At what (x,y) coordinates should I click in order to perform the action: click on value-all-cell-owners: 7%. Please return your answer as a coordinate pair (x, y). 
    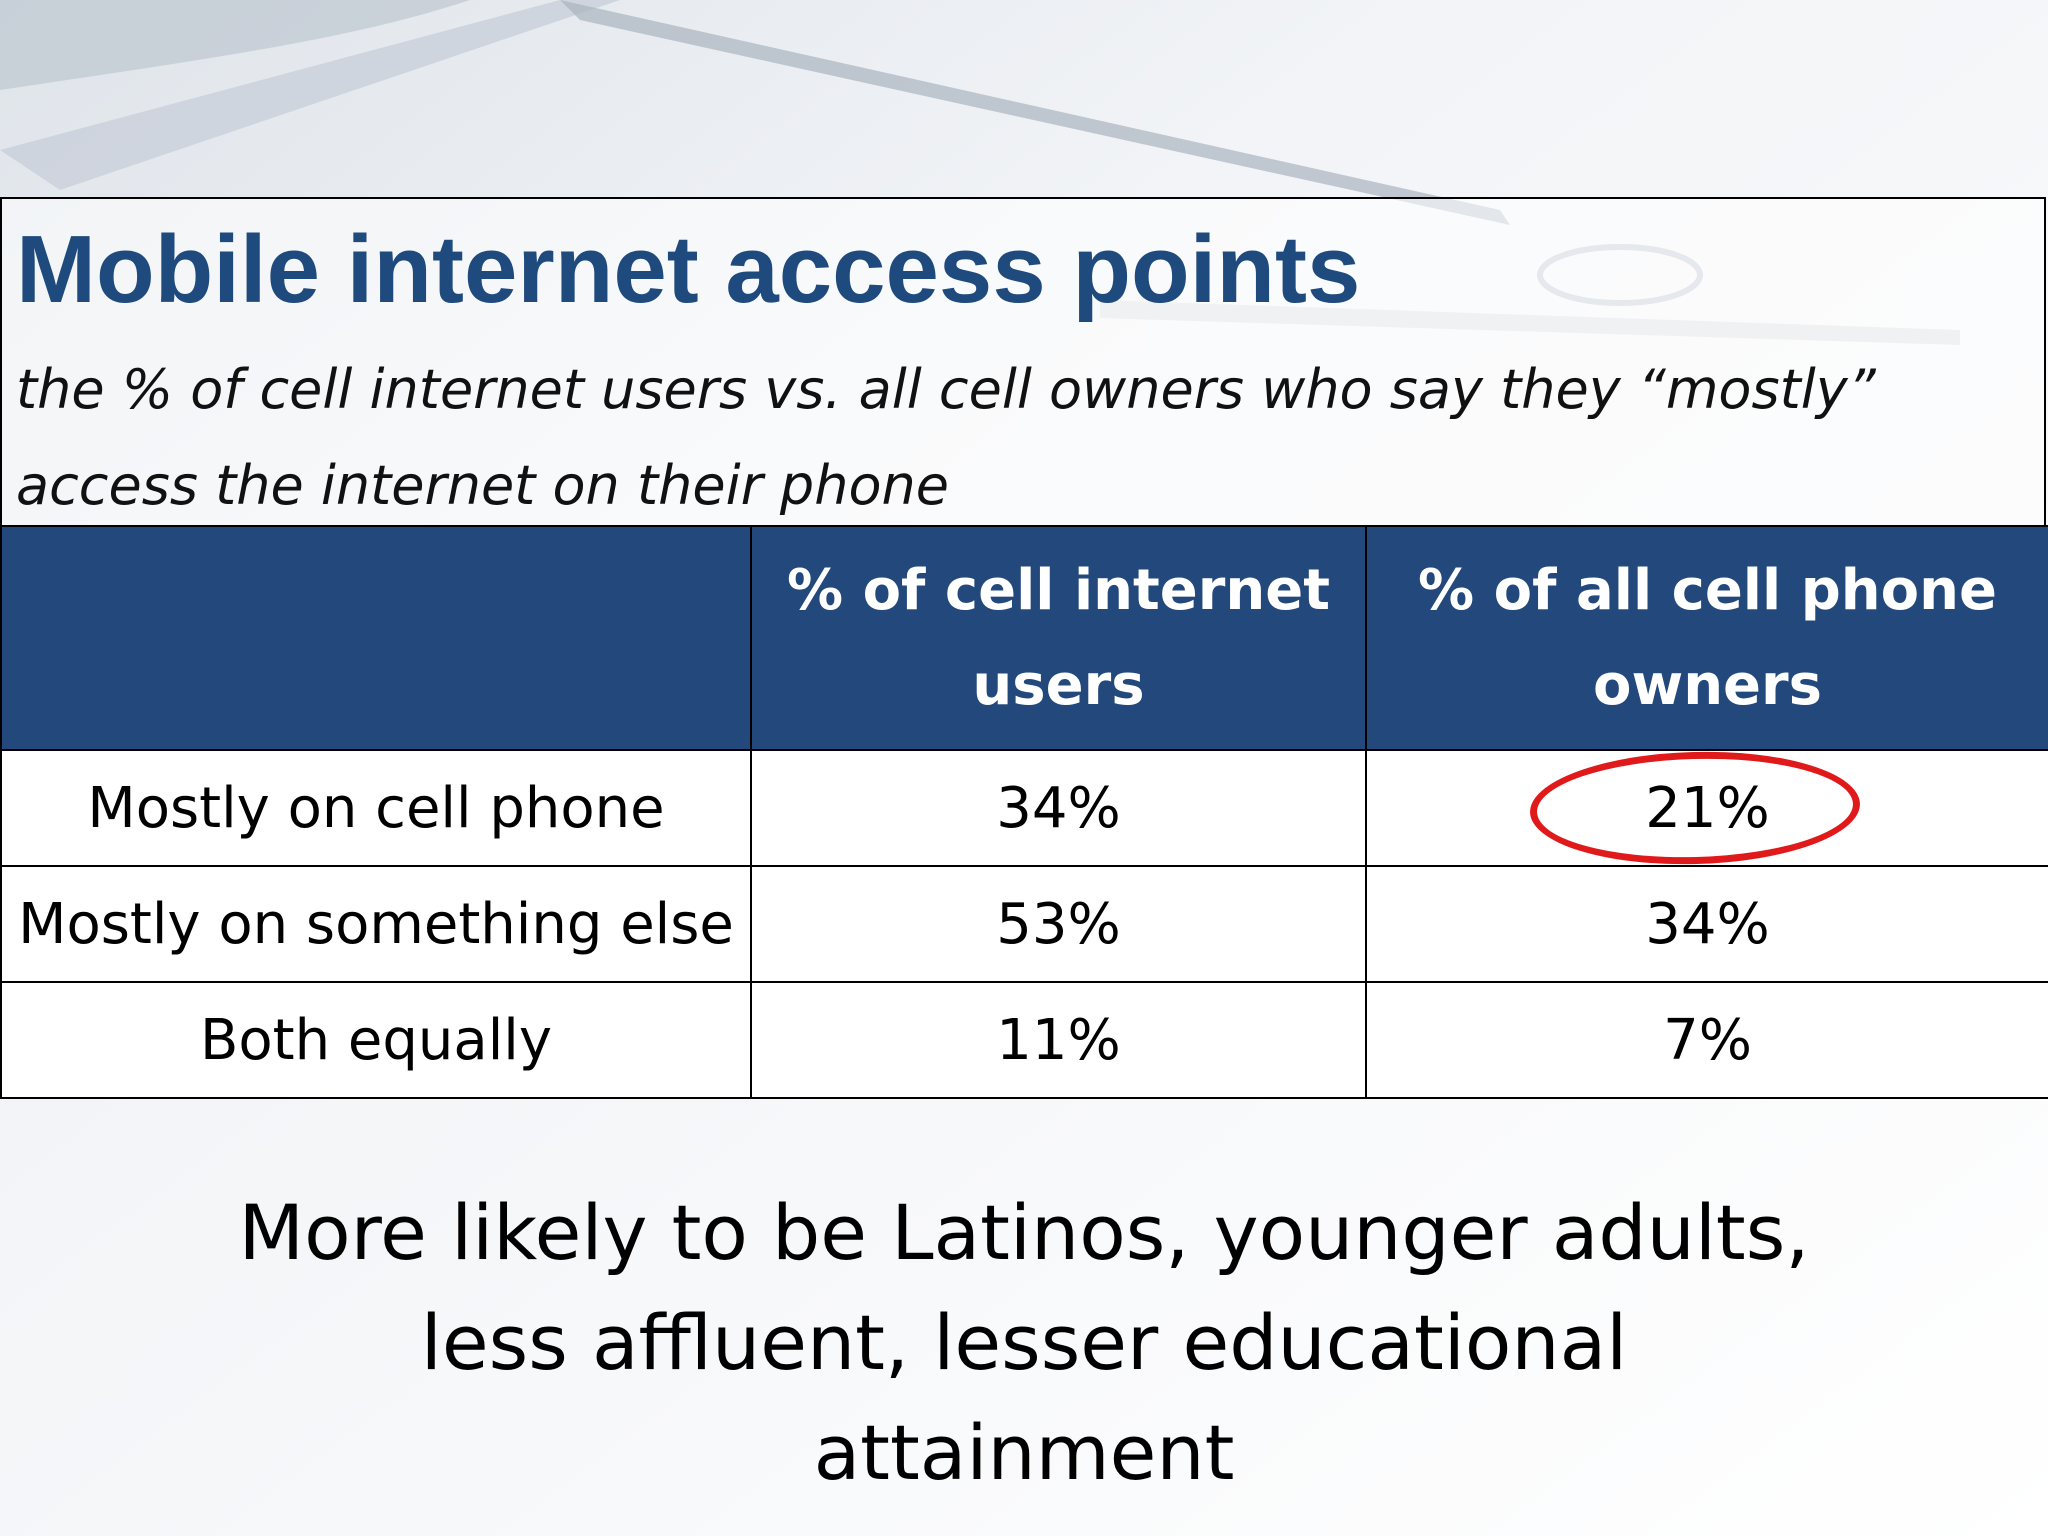
    Looking at the image, I should click on (1706, 1040).